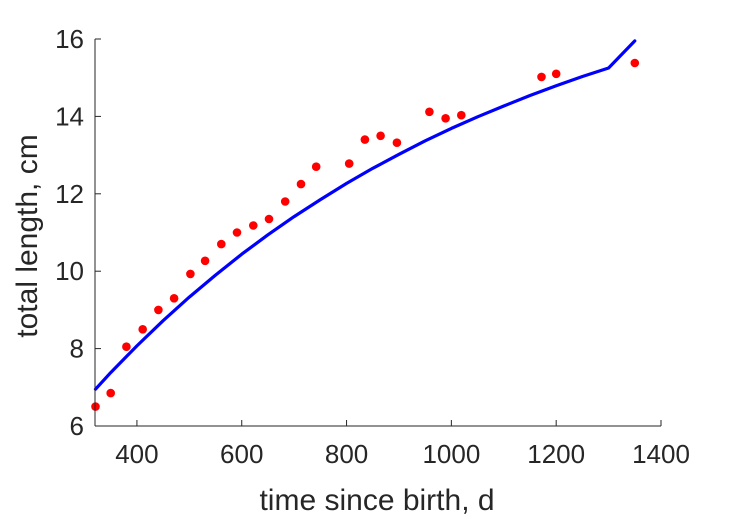  What do you see at coordinates (136, 454) in the screenshot?
I see `x-tick-label: 400` at bounding box center [136, 454].